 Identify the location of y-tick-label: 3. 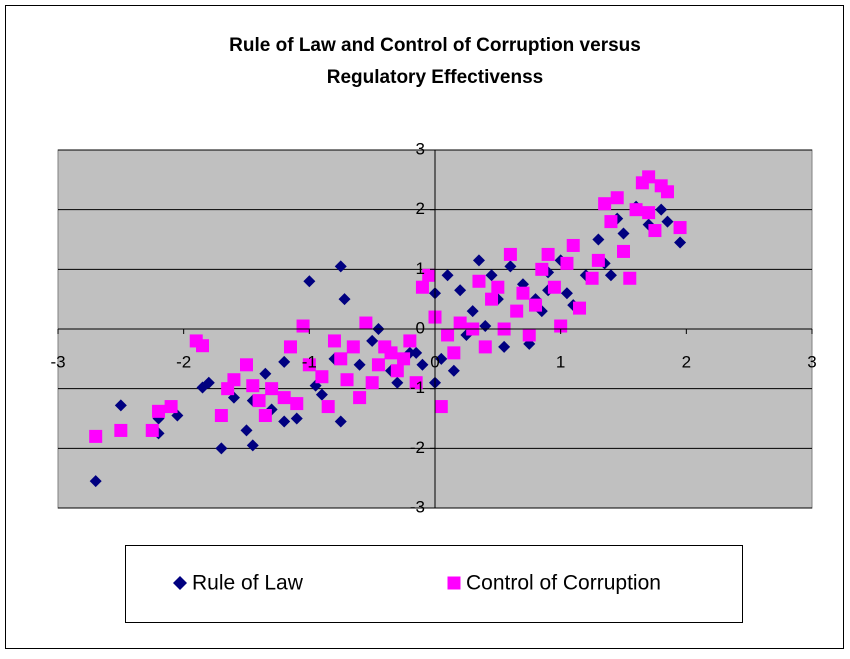
(420, 148).